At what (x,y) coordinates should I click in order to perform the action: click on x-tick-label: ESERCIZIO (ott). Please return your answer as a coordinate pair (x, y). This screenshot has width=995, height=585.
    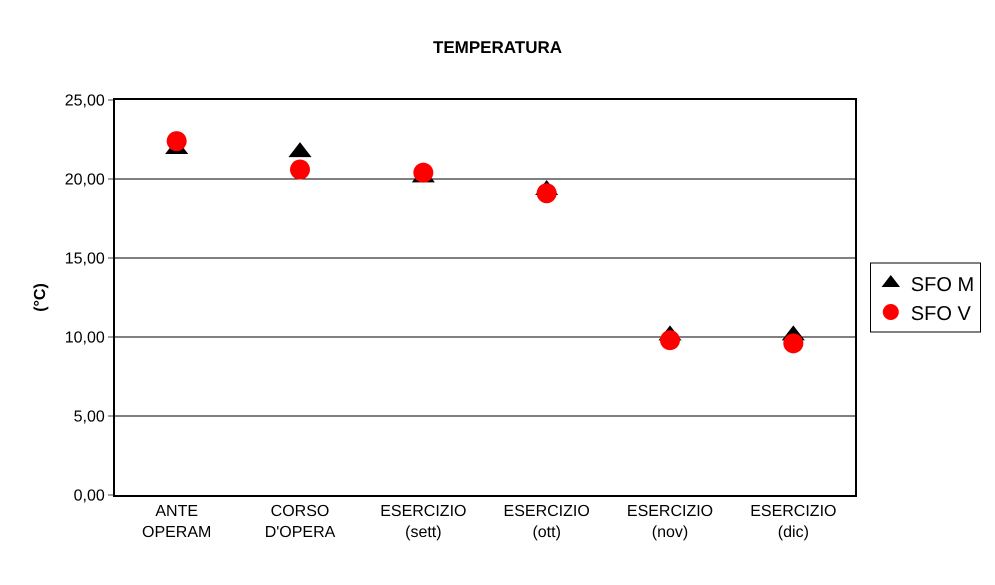
    Looking at the image, I should click on (547, 522).